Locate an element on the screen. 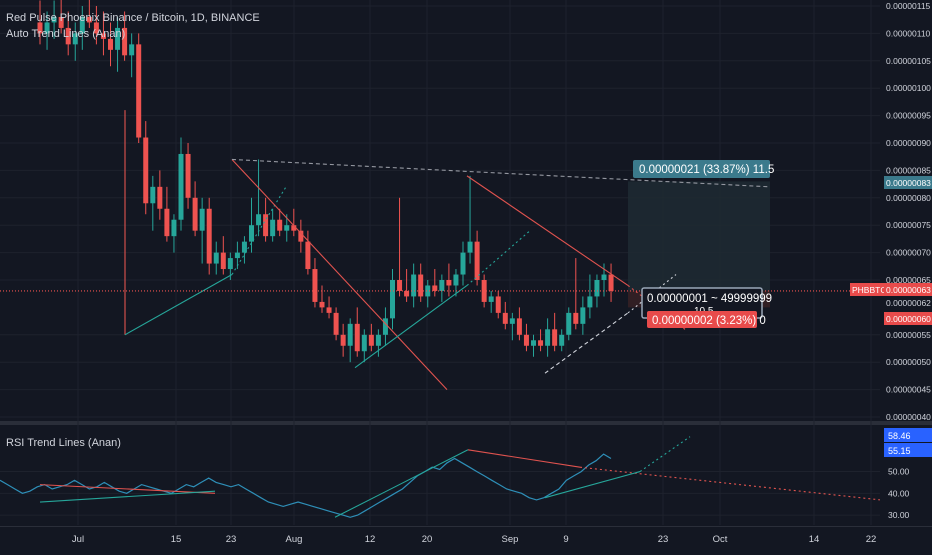  price-tick-label: 0.00000110 is located at coordinates (908, 33).